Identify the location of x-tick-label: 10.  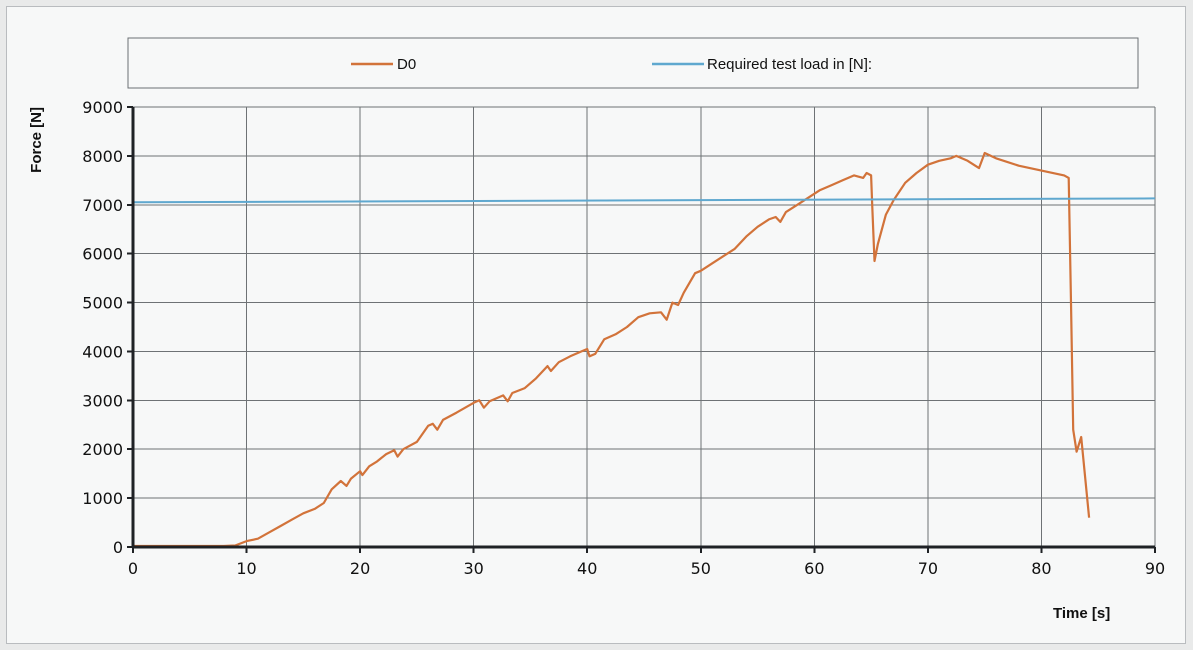
(246, 568).